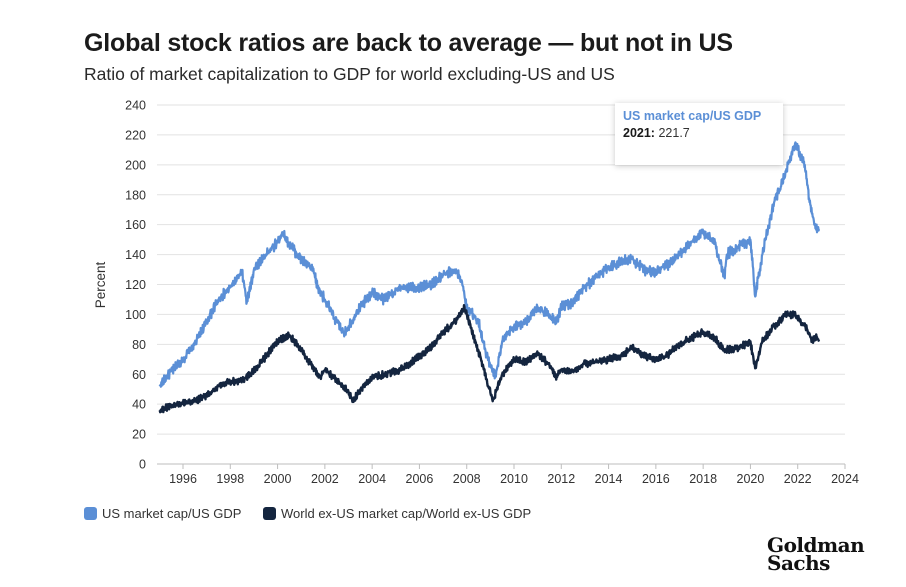 This screenshot has width=906, height=587. I want to click on y-tick-label: 20, so click(139, 435).